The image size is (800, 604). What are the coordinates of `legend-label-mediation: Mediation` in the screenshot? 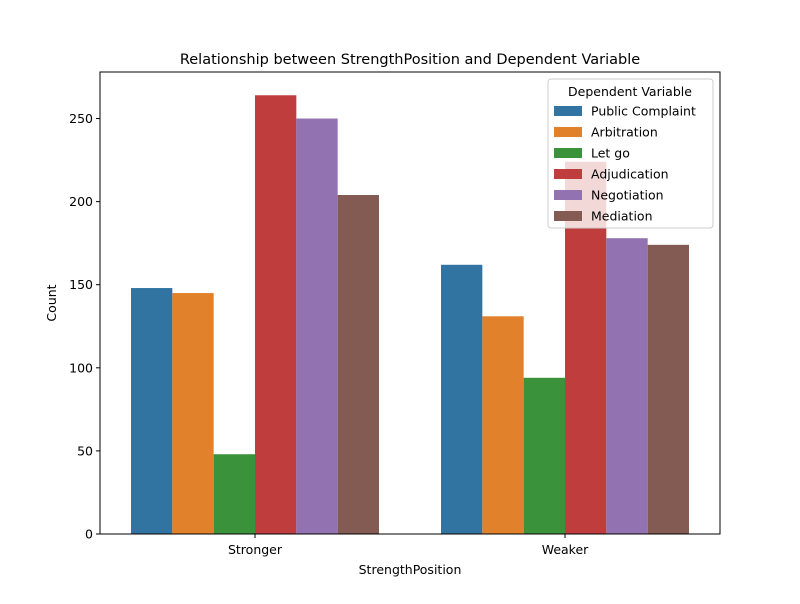 It's located at (622, 216).